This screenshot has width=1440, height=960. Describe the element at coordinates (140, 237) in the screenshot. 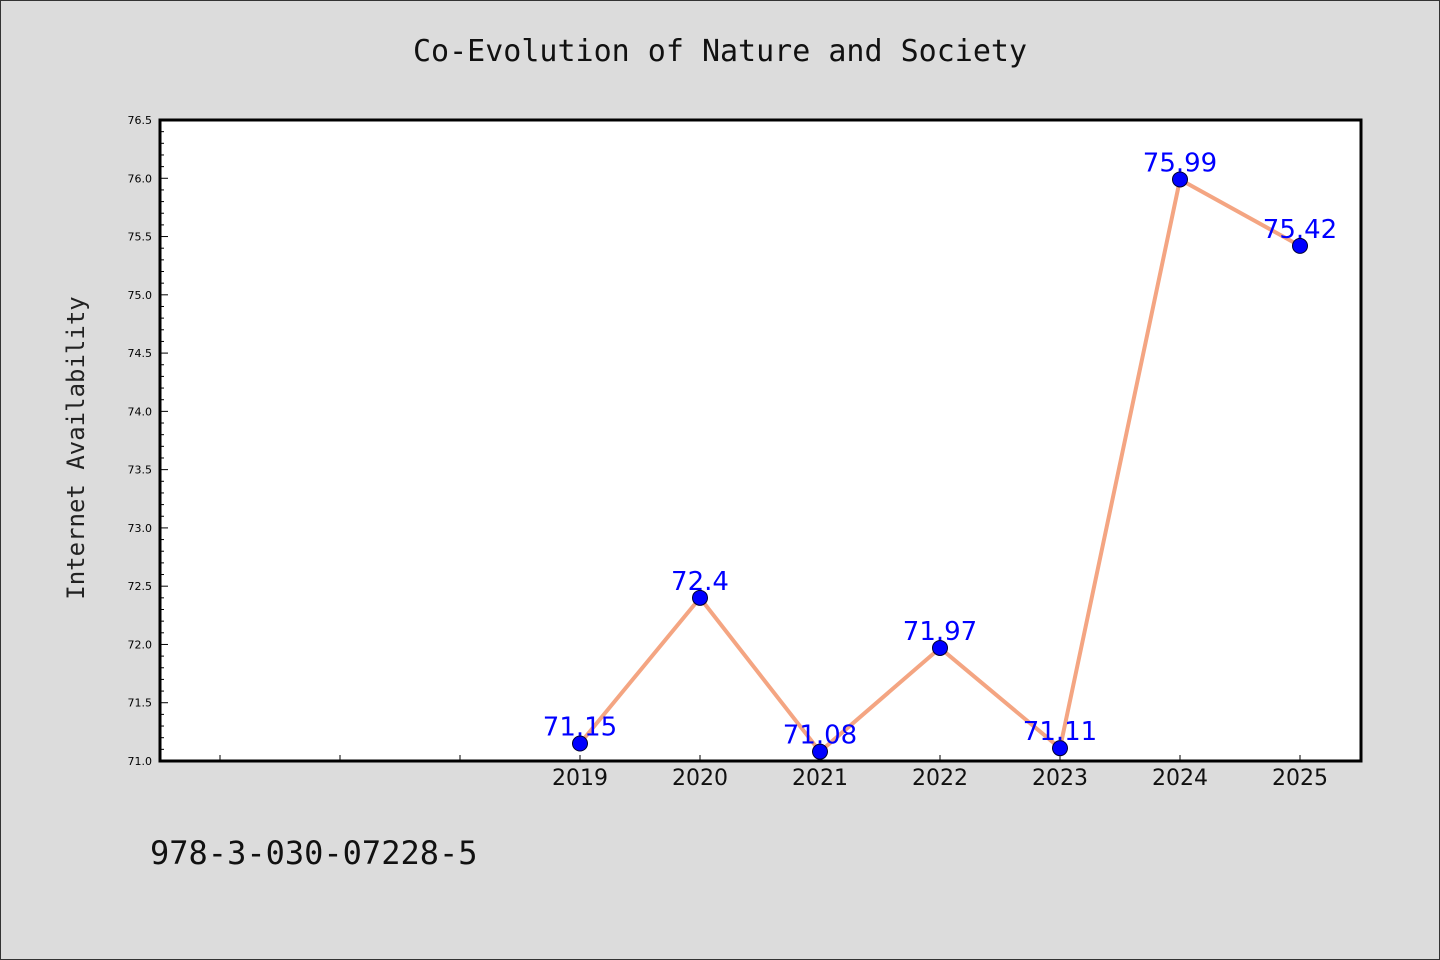

I see `y-tick-label: 75.5` at that location.